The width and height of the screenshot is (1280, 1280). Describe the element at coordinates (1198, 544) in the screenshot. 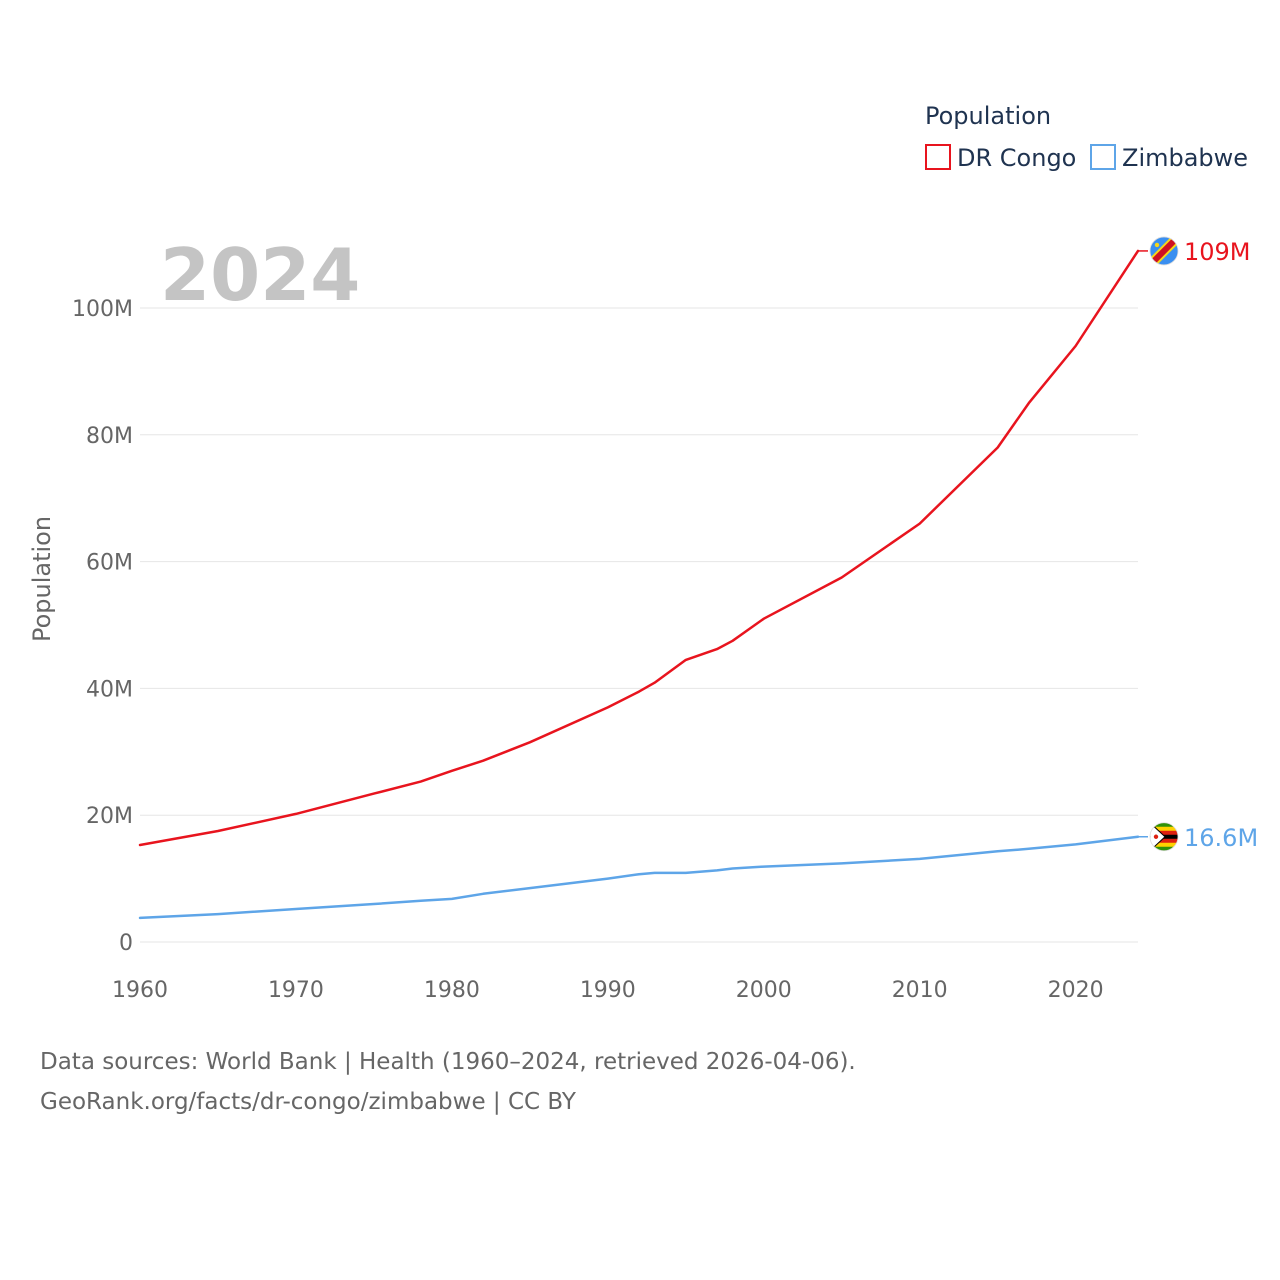

I see `series-end-labels: 109M 16.6M` at that location.